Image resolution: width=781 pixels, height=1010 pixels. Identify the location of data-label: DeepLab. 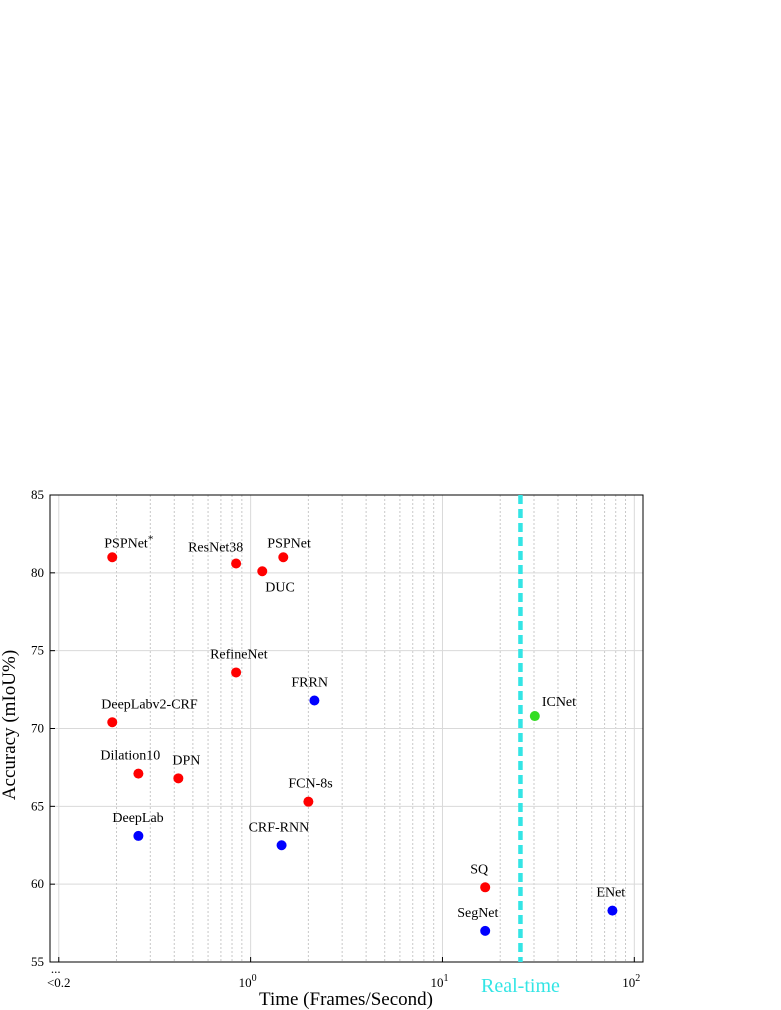
(137, 818).